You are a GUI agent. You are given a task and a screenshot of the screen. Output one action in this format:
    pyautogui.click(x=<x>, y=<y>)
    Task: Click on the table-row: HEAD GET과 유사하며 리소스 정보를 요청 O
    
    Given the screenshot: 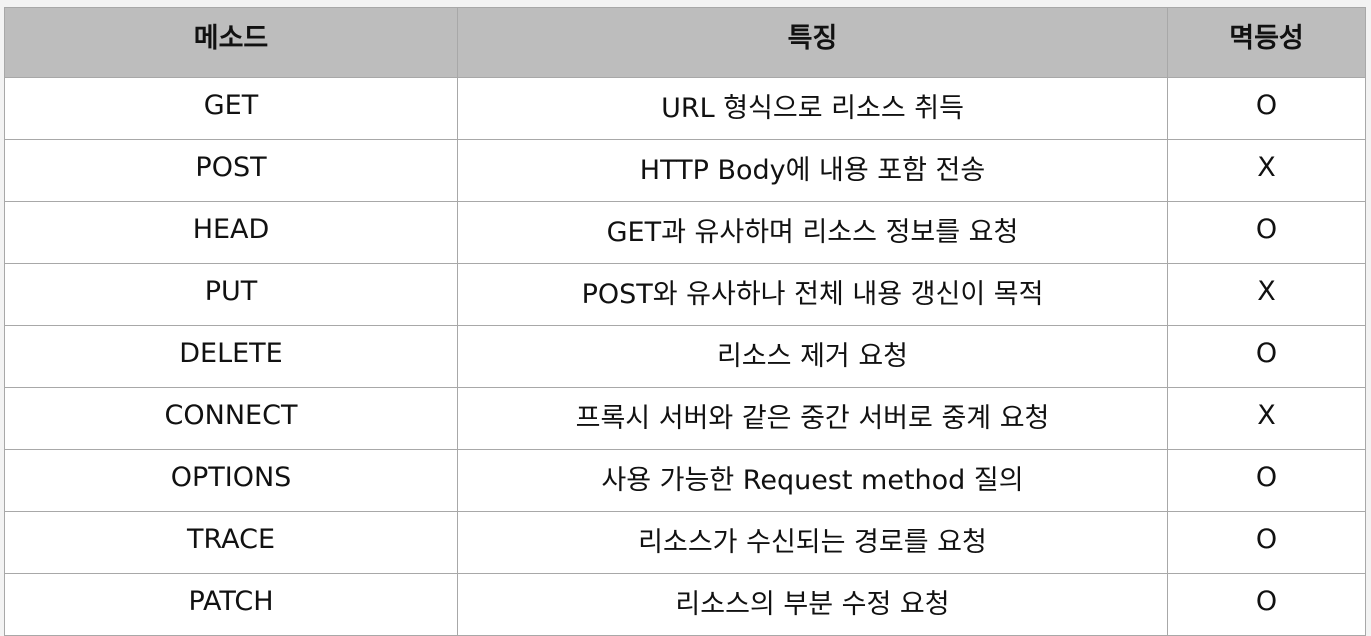 What is the action you would take?
    pyautogui.click(x=685, y=232)
    